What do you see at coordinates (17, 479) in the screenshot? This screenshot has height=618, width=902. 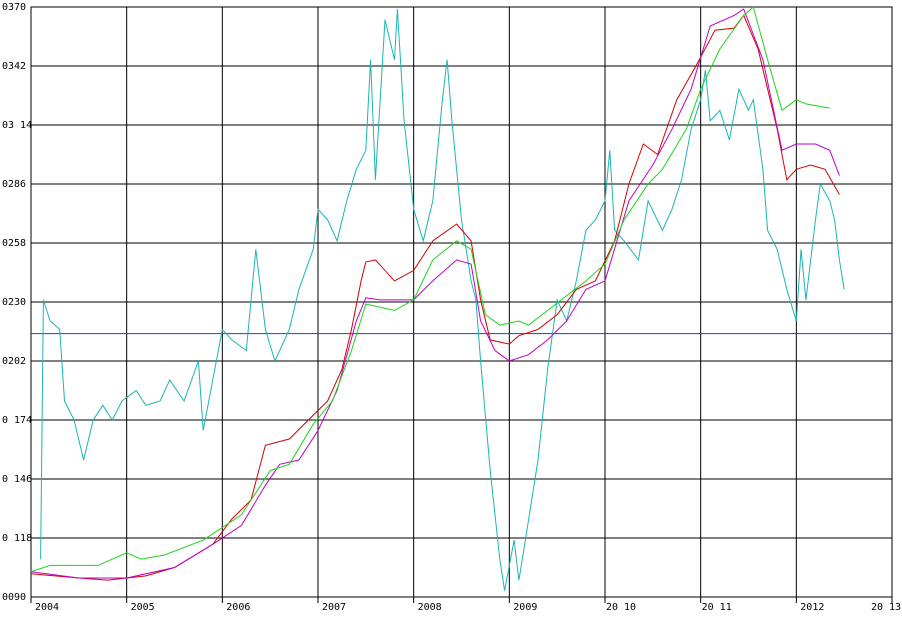 I see `y-tick-label: 0 146` at bounding box center [17, 479].